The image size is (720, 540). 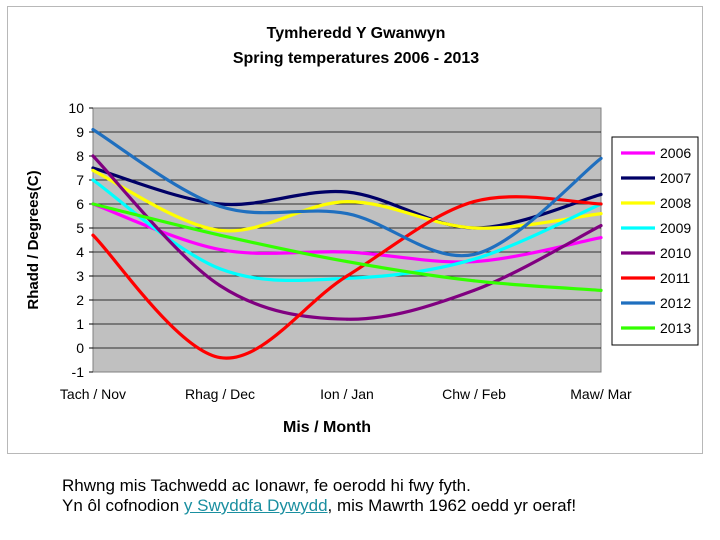 I want to click on legend-box, so click(x=655, y=241).